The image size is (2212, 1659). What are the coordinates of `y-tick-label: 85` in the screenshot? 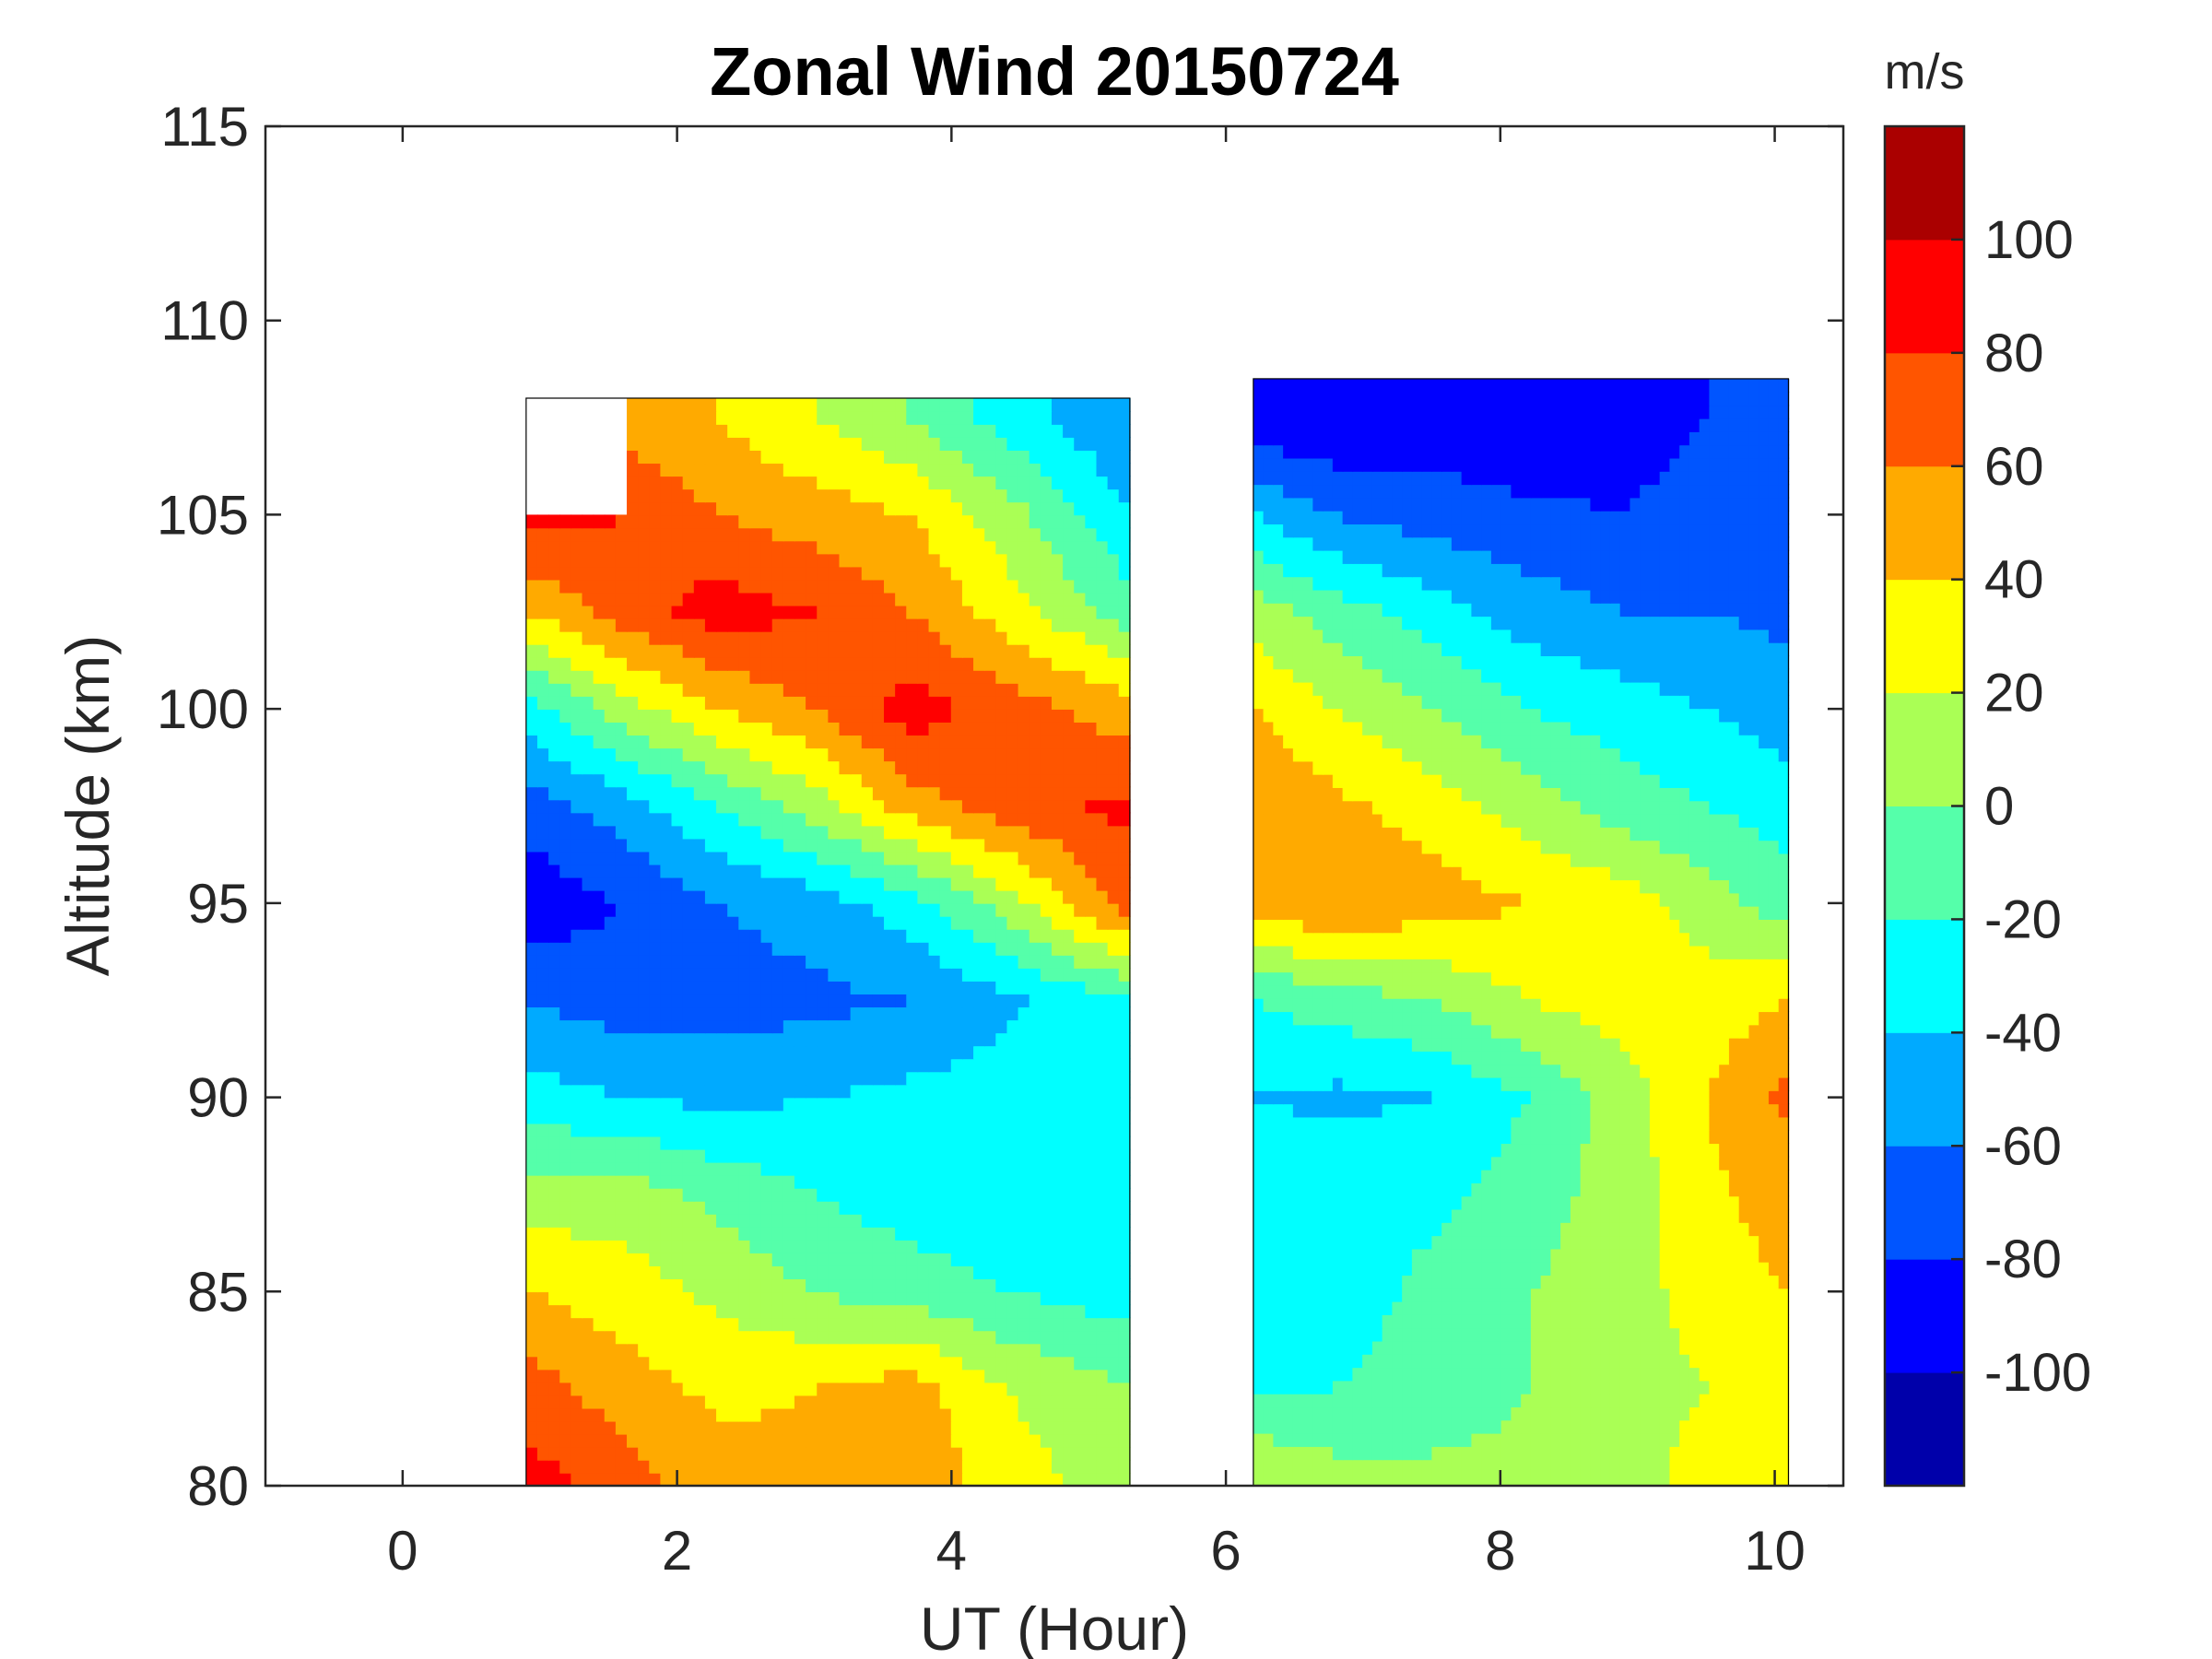 It's located at (218, 1292).